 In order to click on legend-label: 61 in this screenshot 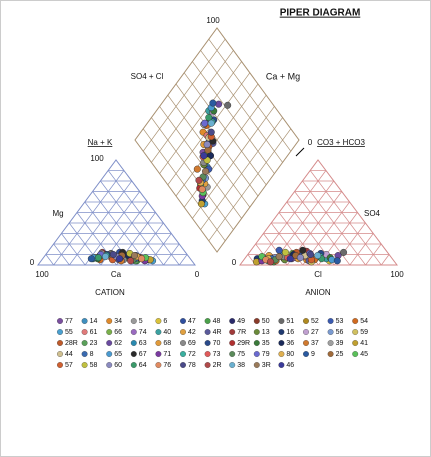, I will do `click(94, 332)`.